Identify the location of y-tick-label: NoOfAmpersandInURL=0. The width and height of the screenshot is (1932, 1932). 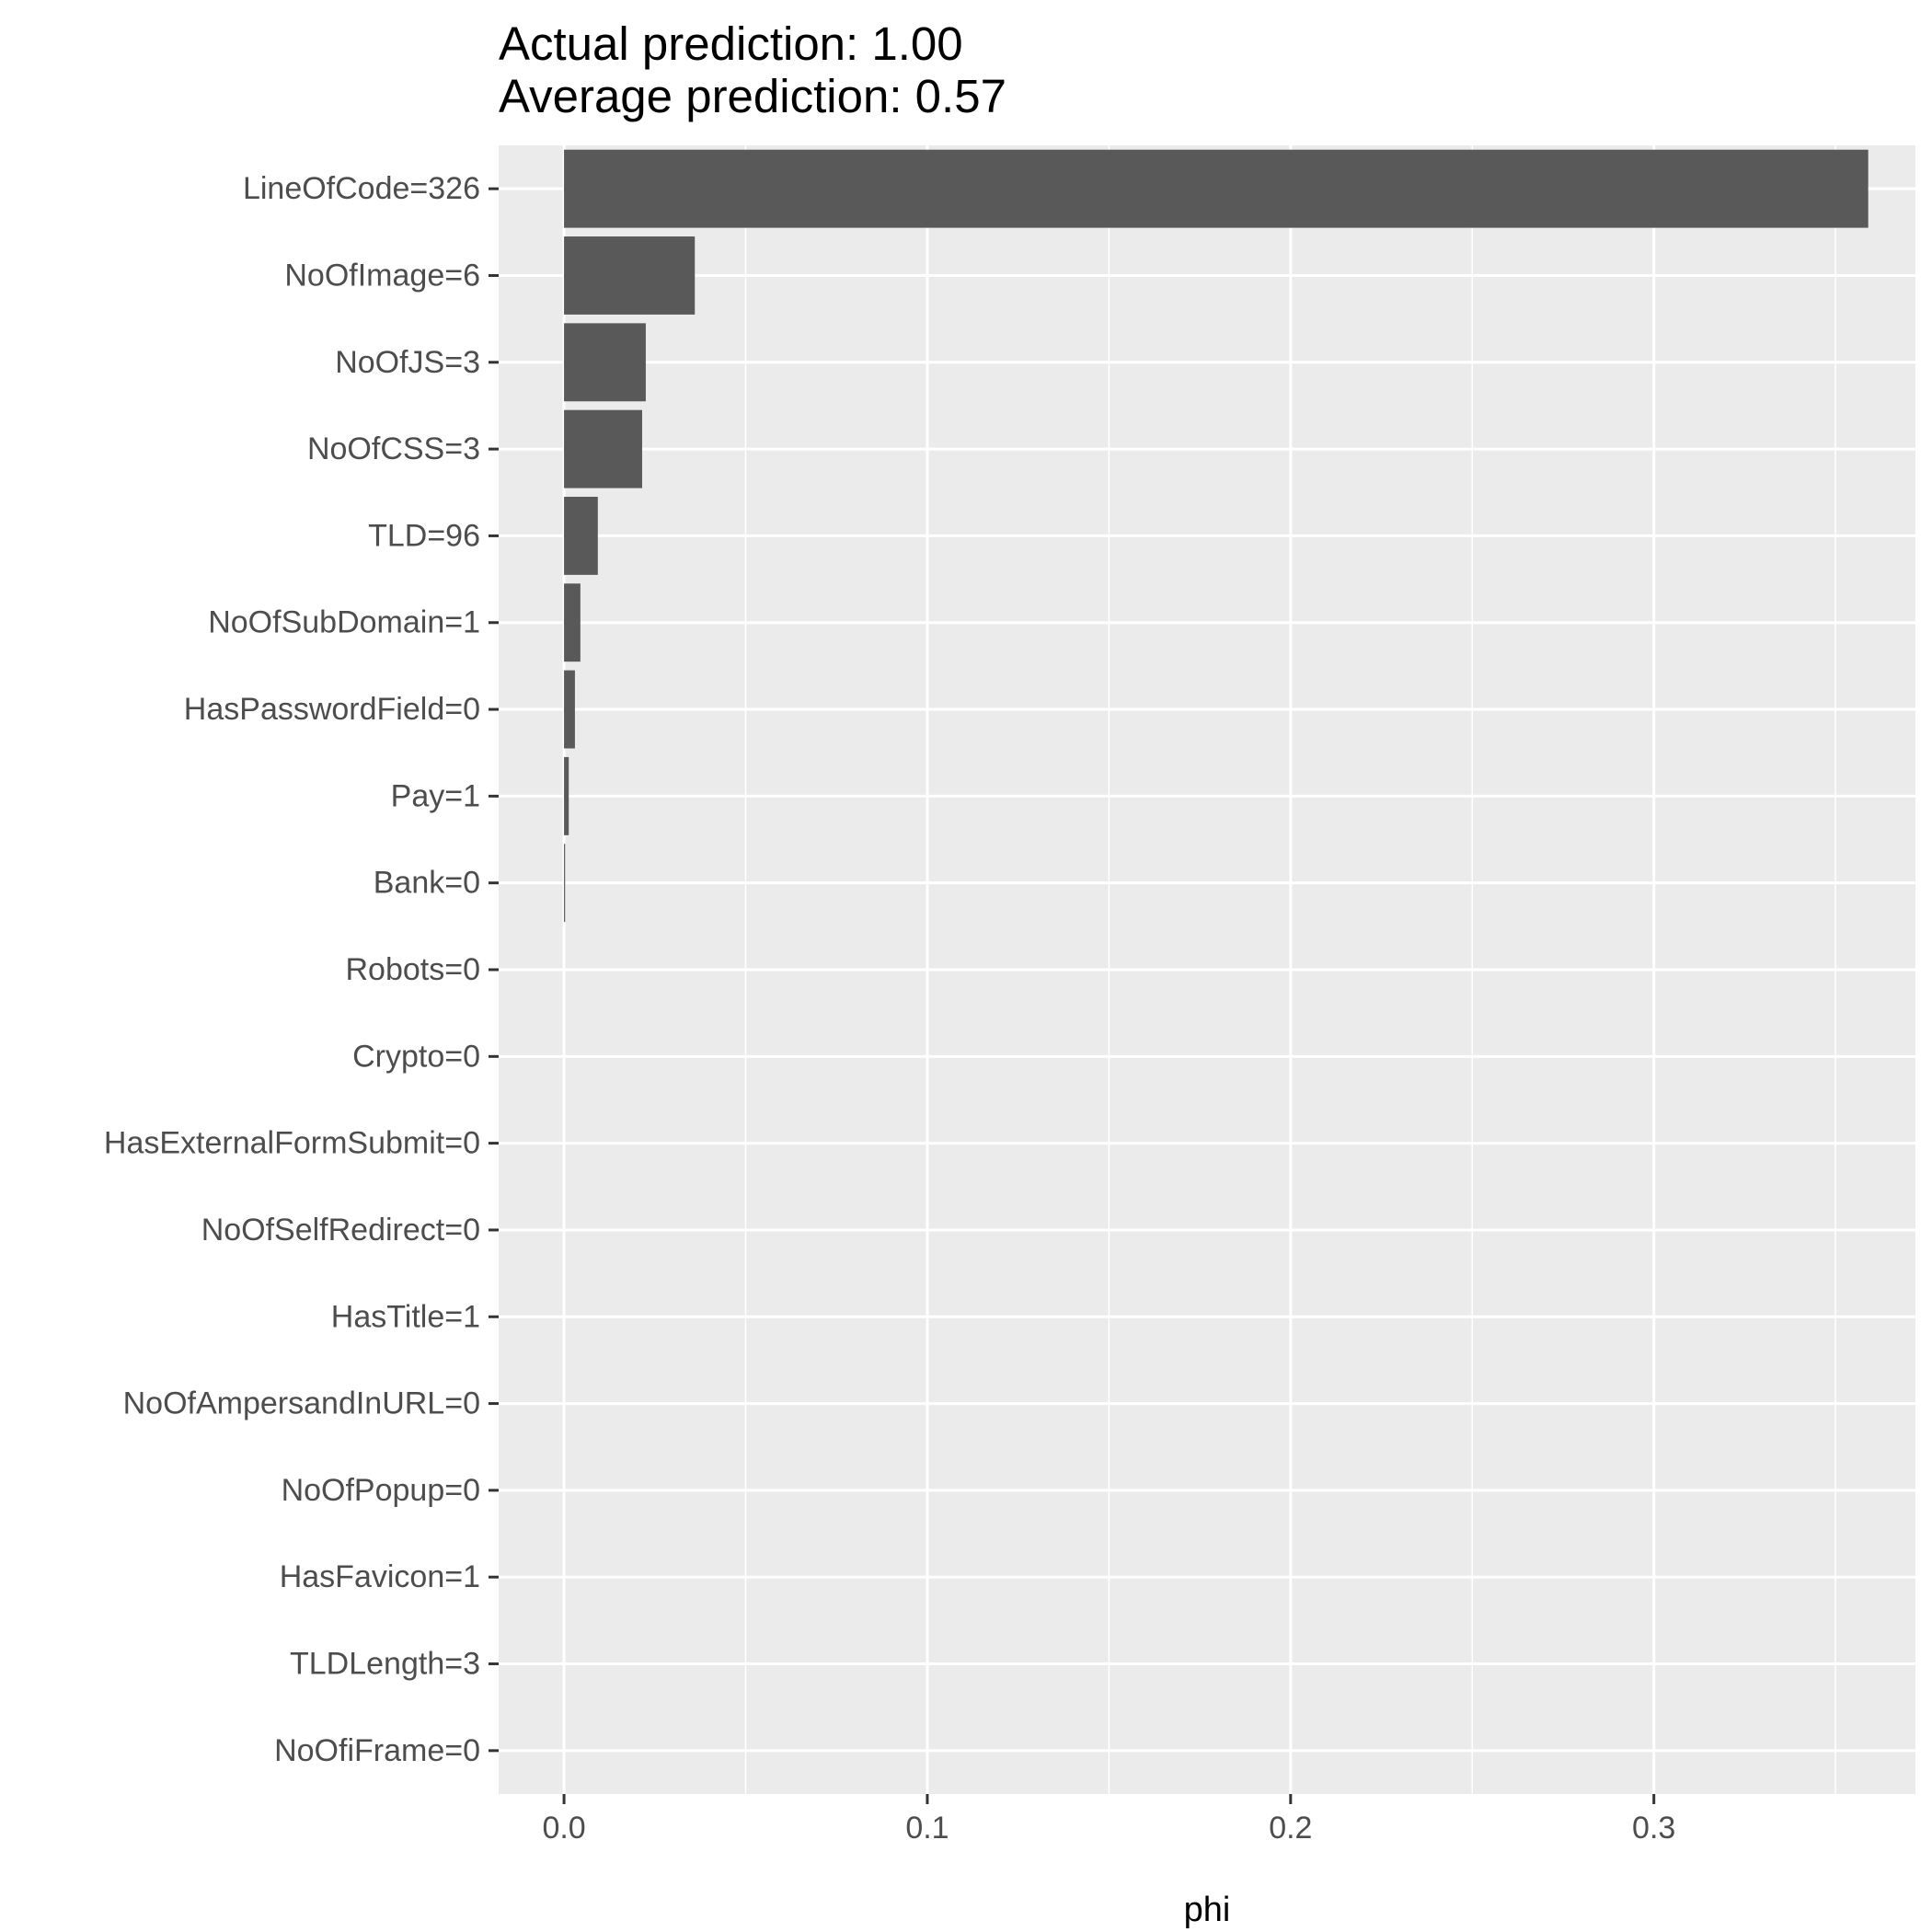
(301, 1403).